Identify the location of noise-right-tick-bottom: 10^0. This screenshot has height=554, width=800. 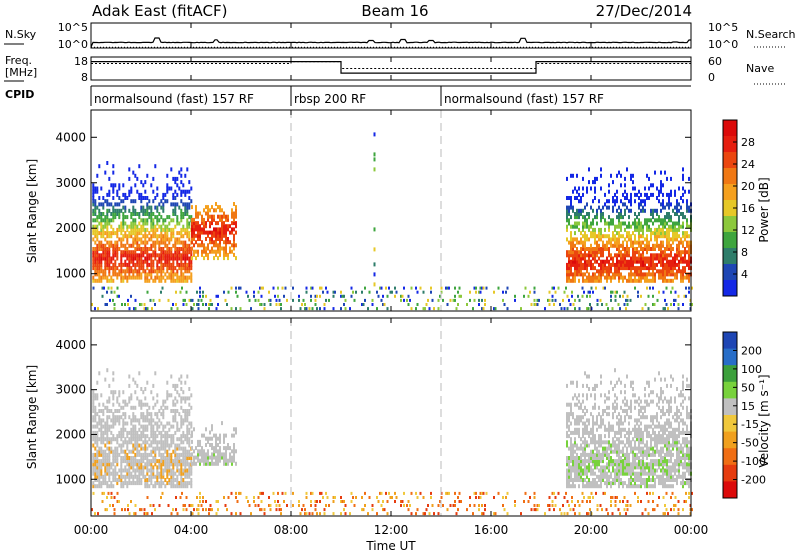
(723, 44).